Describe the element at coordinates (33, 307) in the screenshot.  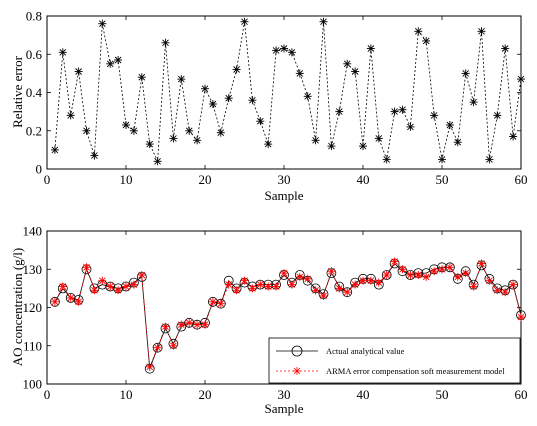
I see `bottom-y-tick-label: 120` at that location.